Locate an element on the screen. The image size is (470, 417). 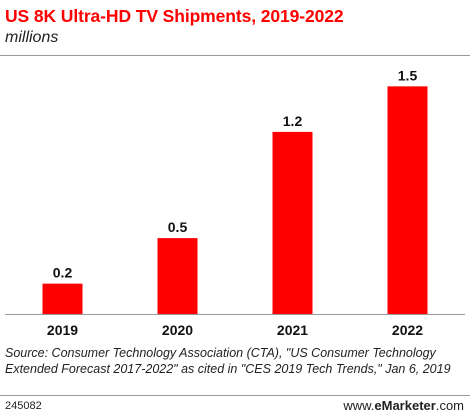
x-tick-label-2021: 2021 is located at coordinates (292, 330).